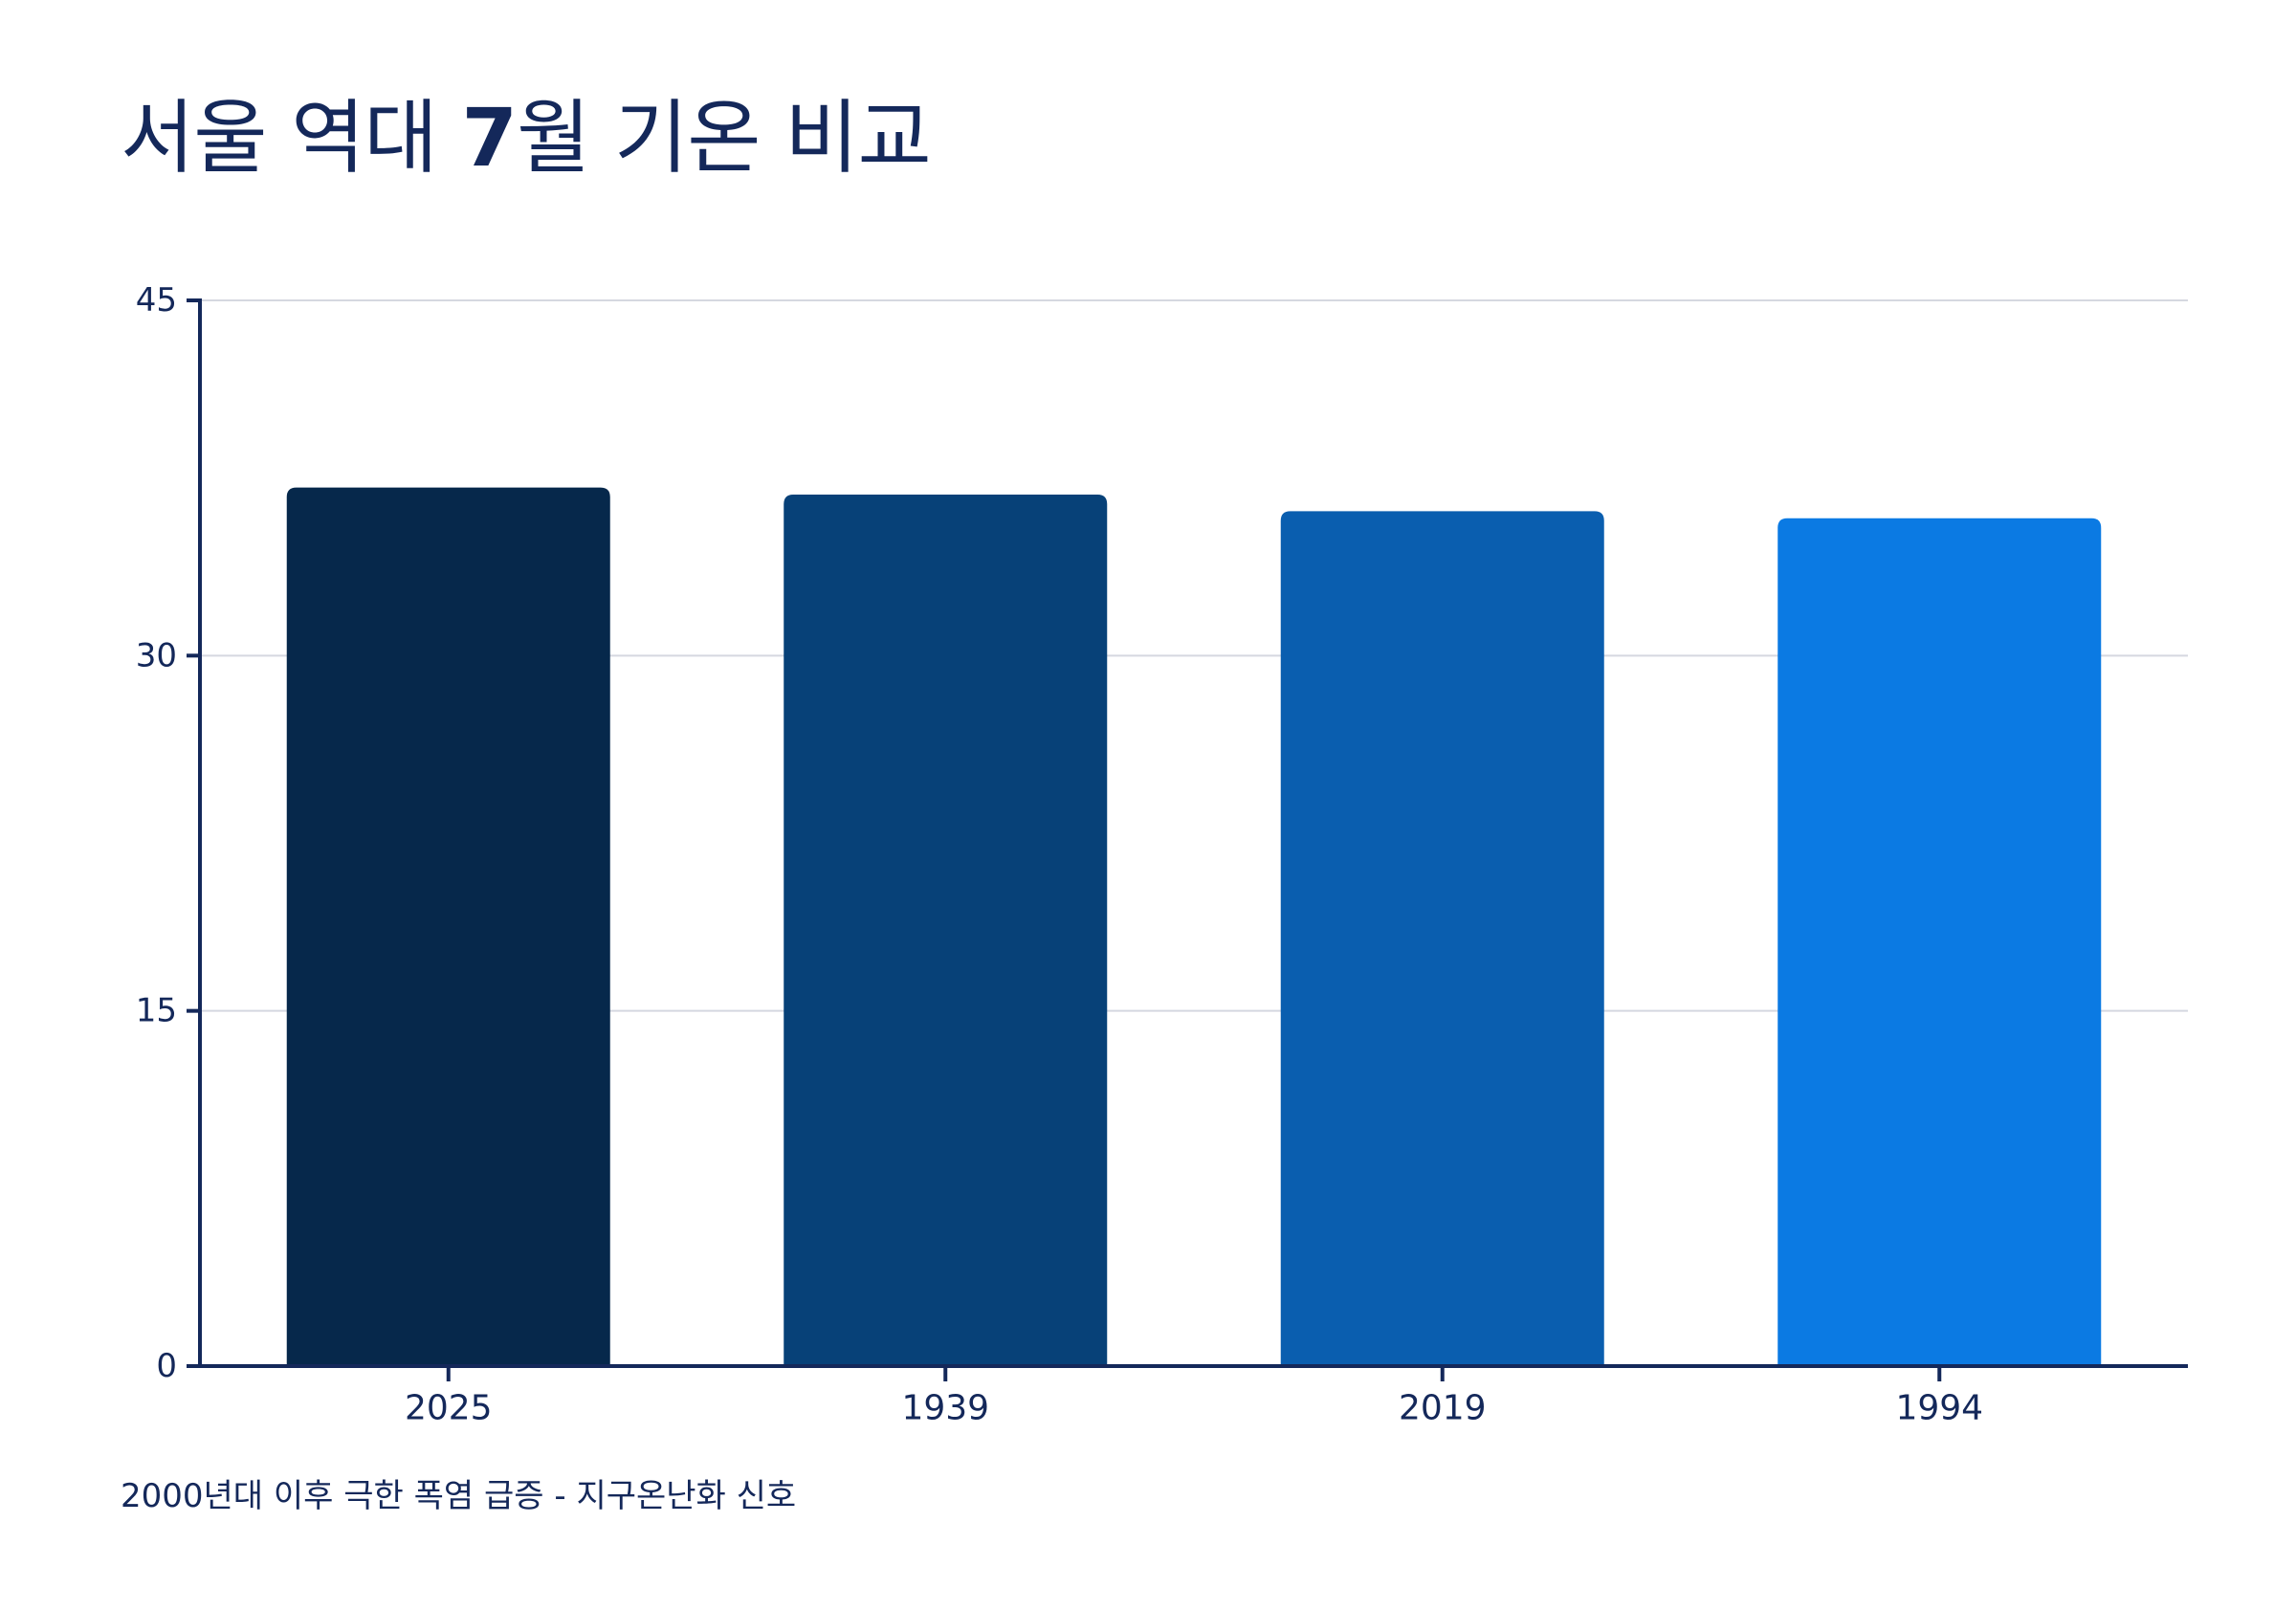  Describe the element at coordinates (946, 930) in the screenshot. I see `bar-1939` at that location.